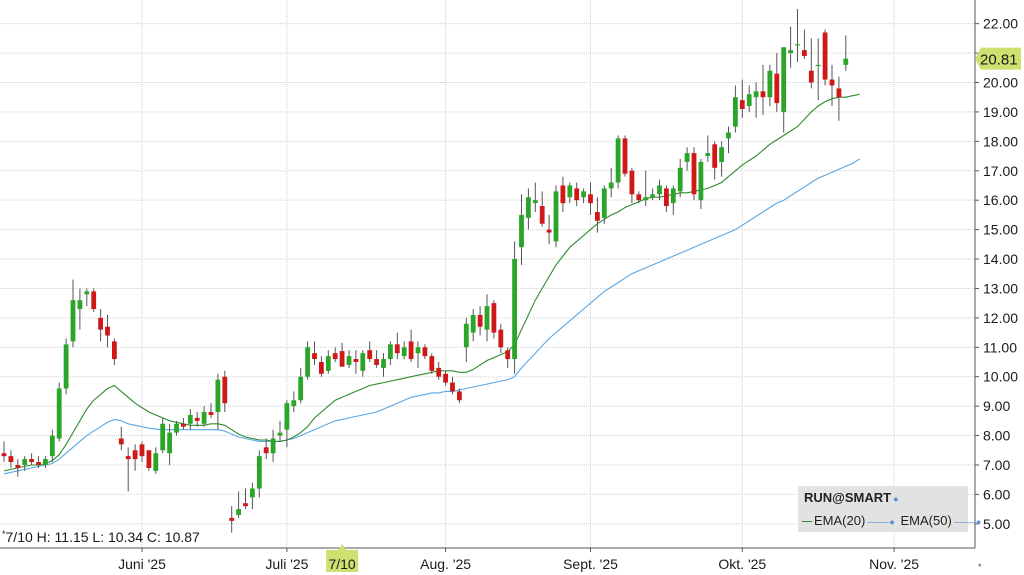 The width and height of the screenshot is (1024, 575). Describe the element at coordinates (996, 436) in the screenshot. I see `y-tick-label: 8.00` at that location.